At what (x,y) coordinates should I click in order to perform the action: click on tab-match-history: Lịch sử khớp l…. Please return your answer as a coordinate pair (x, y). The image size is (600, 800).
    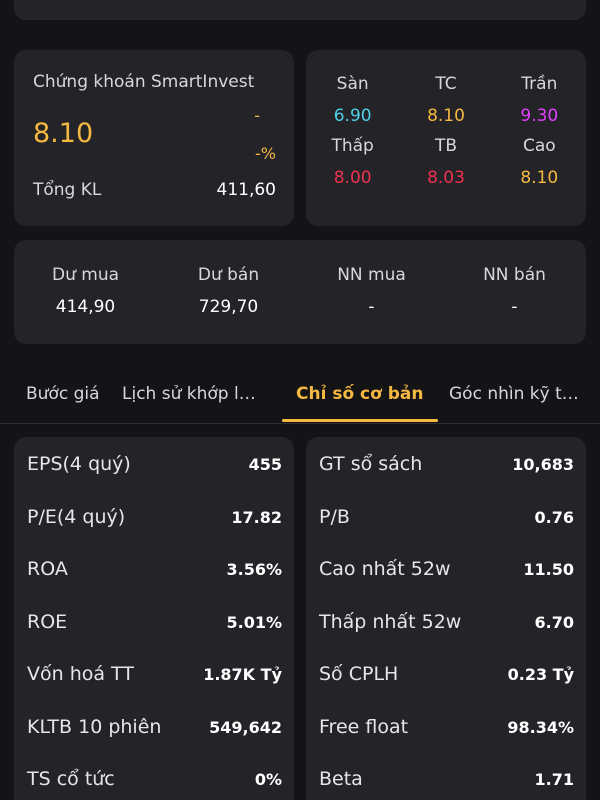
    Looking at the image, I should click on (189, 394).